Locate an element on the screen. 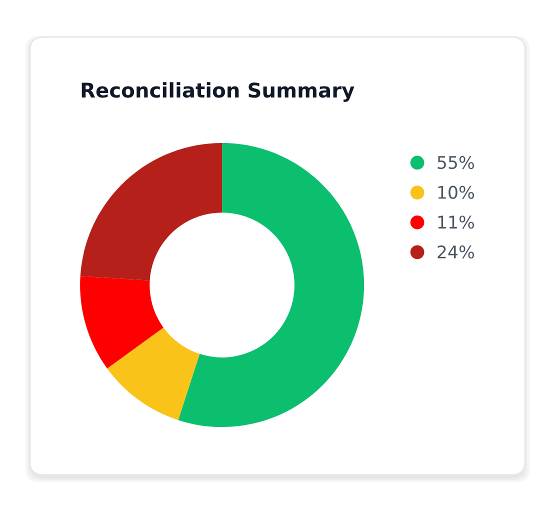  chart-title: Reconciliation Summary is located at coordinates (218, 92).